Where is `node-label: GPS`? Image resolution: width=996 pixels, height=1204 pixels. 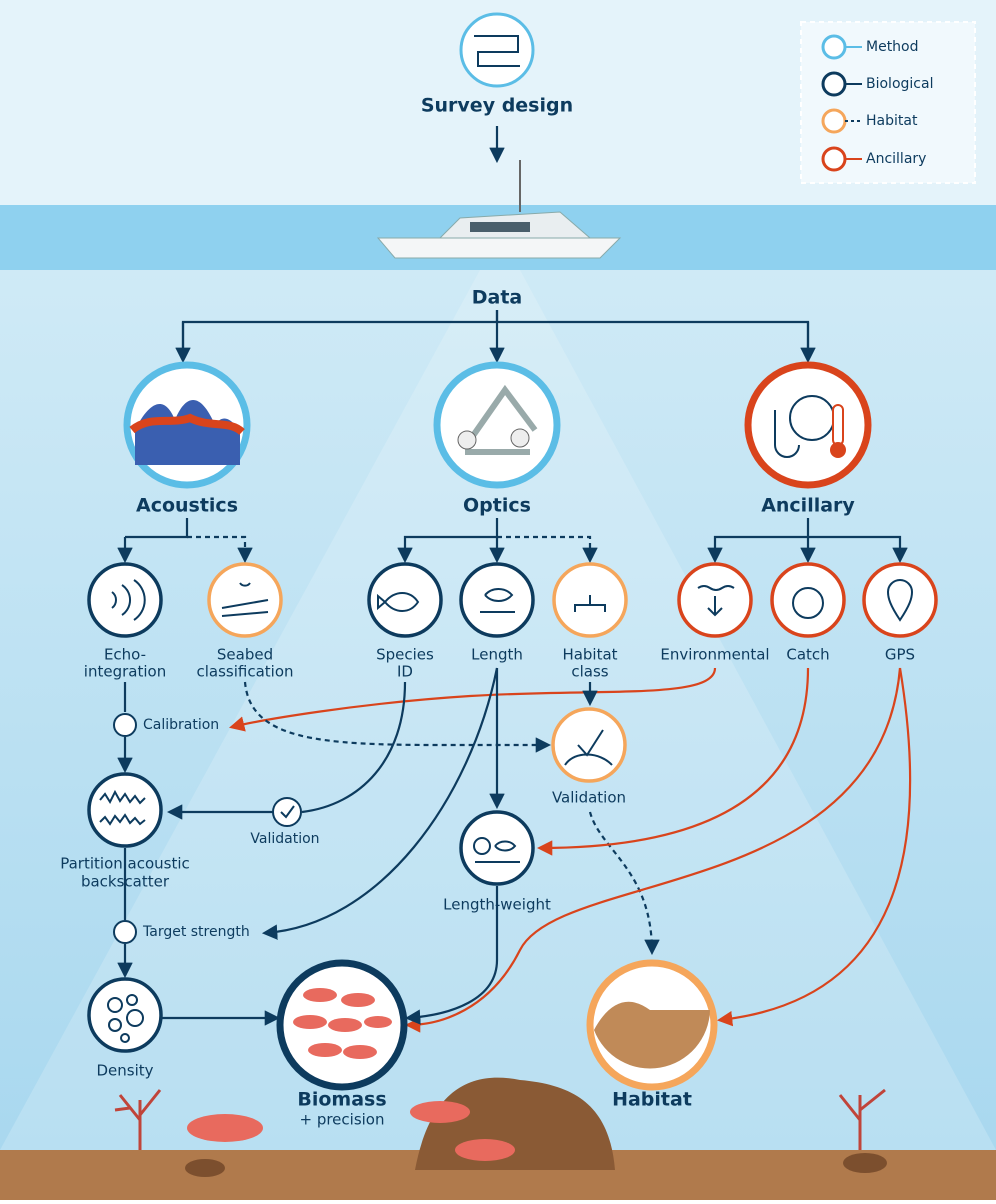
node-label: GPS is located at coordinates (900, 655).